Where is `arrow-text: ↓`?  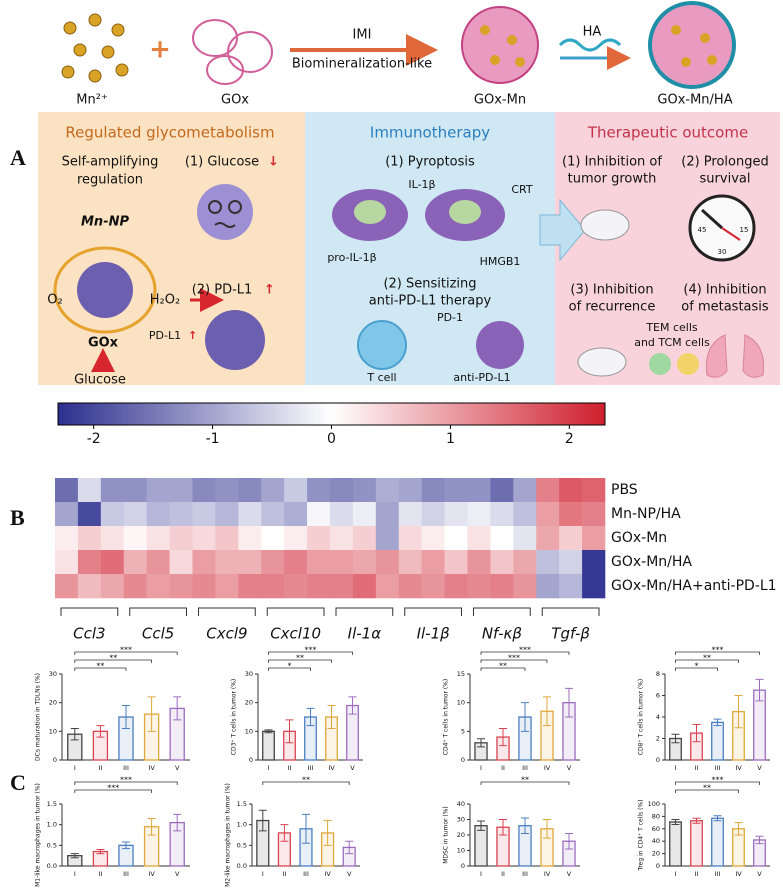 arrow-text: ↓ is located at coordinates (273, 162).